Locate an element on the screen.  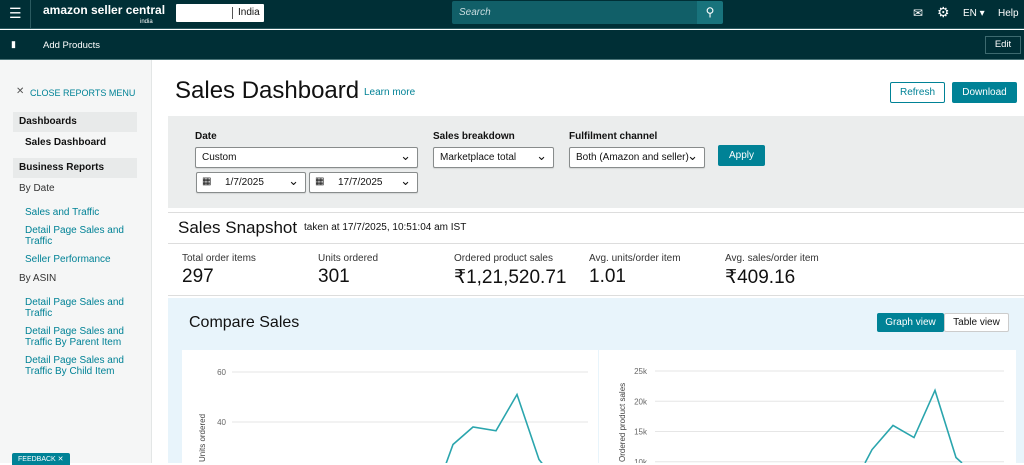
sidebar-item-sales-dashboard: Sales Dashboard is located at coordinates (66, 142).